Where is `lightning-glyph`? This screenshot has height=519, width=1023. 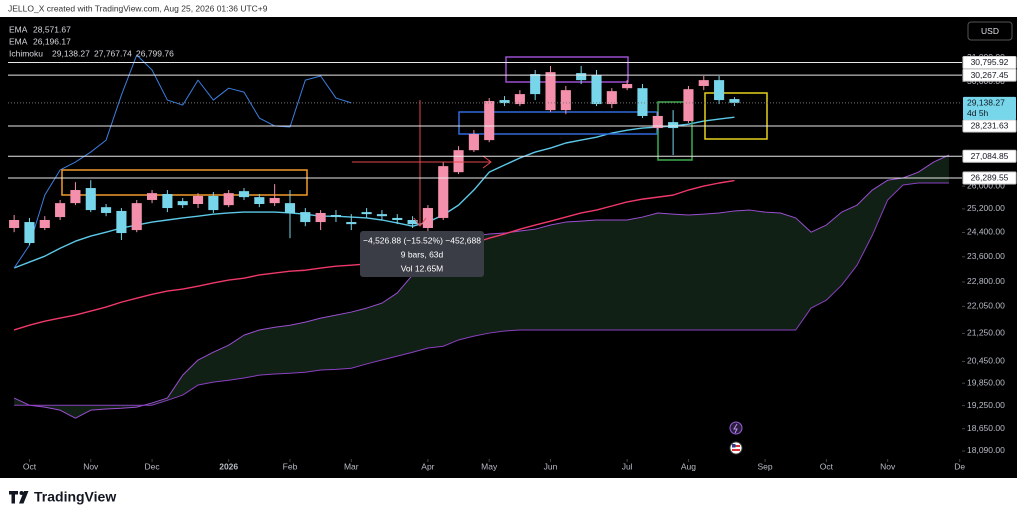
lightning-glyph is located at coordinates (735, 428).